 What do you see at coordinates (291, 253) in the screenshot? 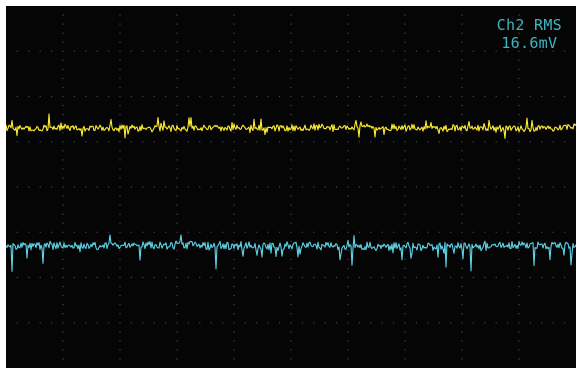
I see `channel2-trace` at bounding box center [291, 253].